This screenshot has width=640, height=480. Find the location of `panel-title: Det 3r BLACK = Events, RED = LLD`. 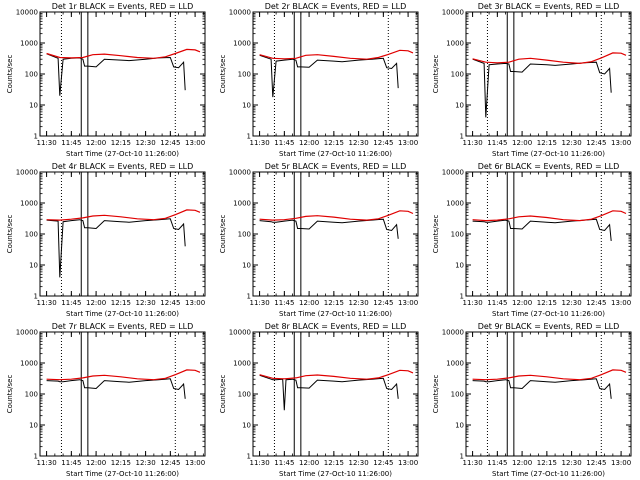

panel-title: Det 3r BLACK = Events, RED = LLD is located at coordinates (549, 6).